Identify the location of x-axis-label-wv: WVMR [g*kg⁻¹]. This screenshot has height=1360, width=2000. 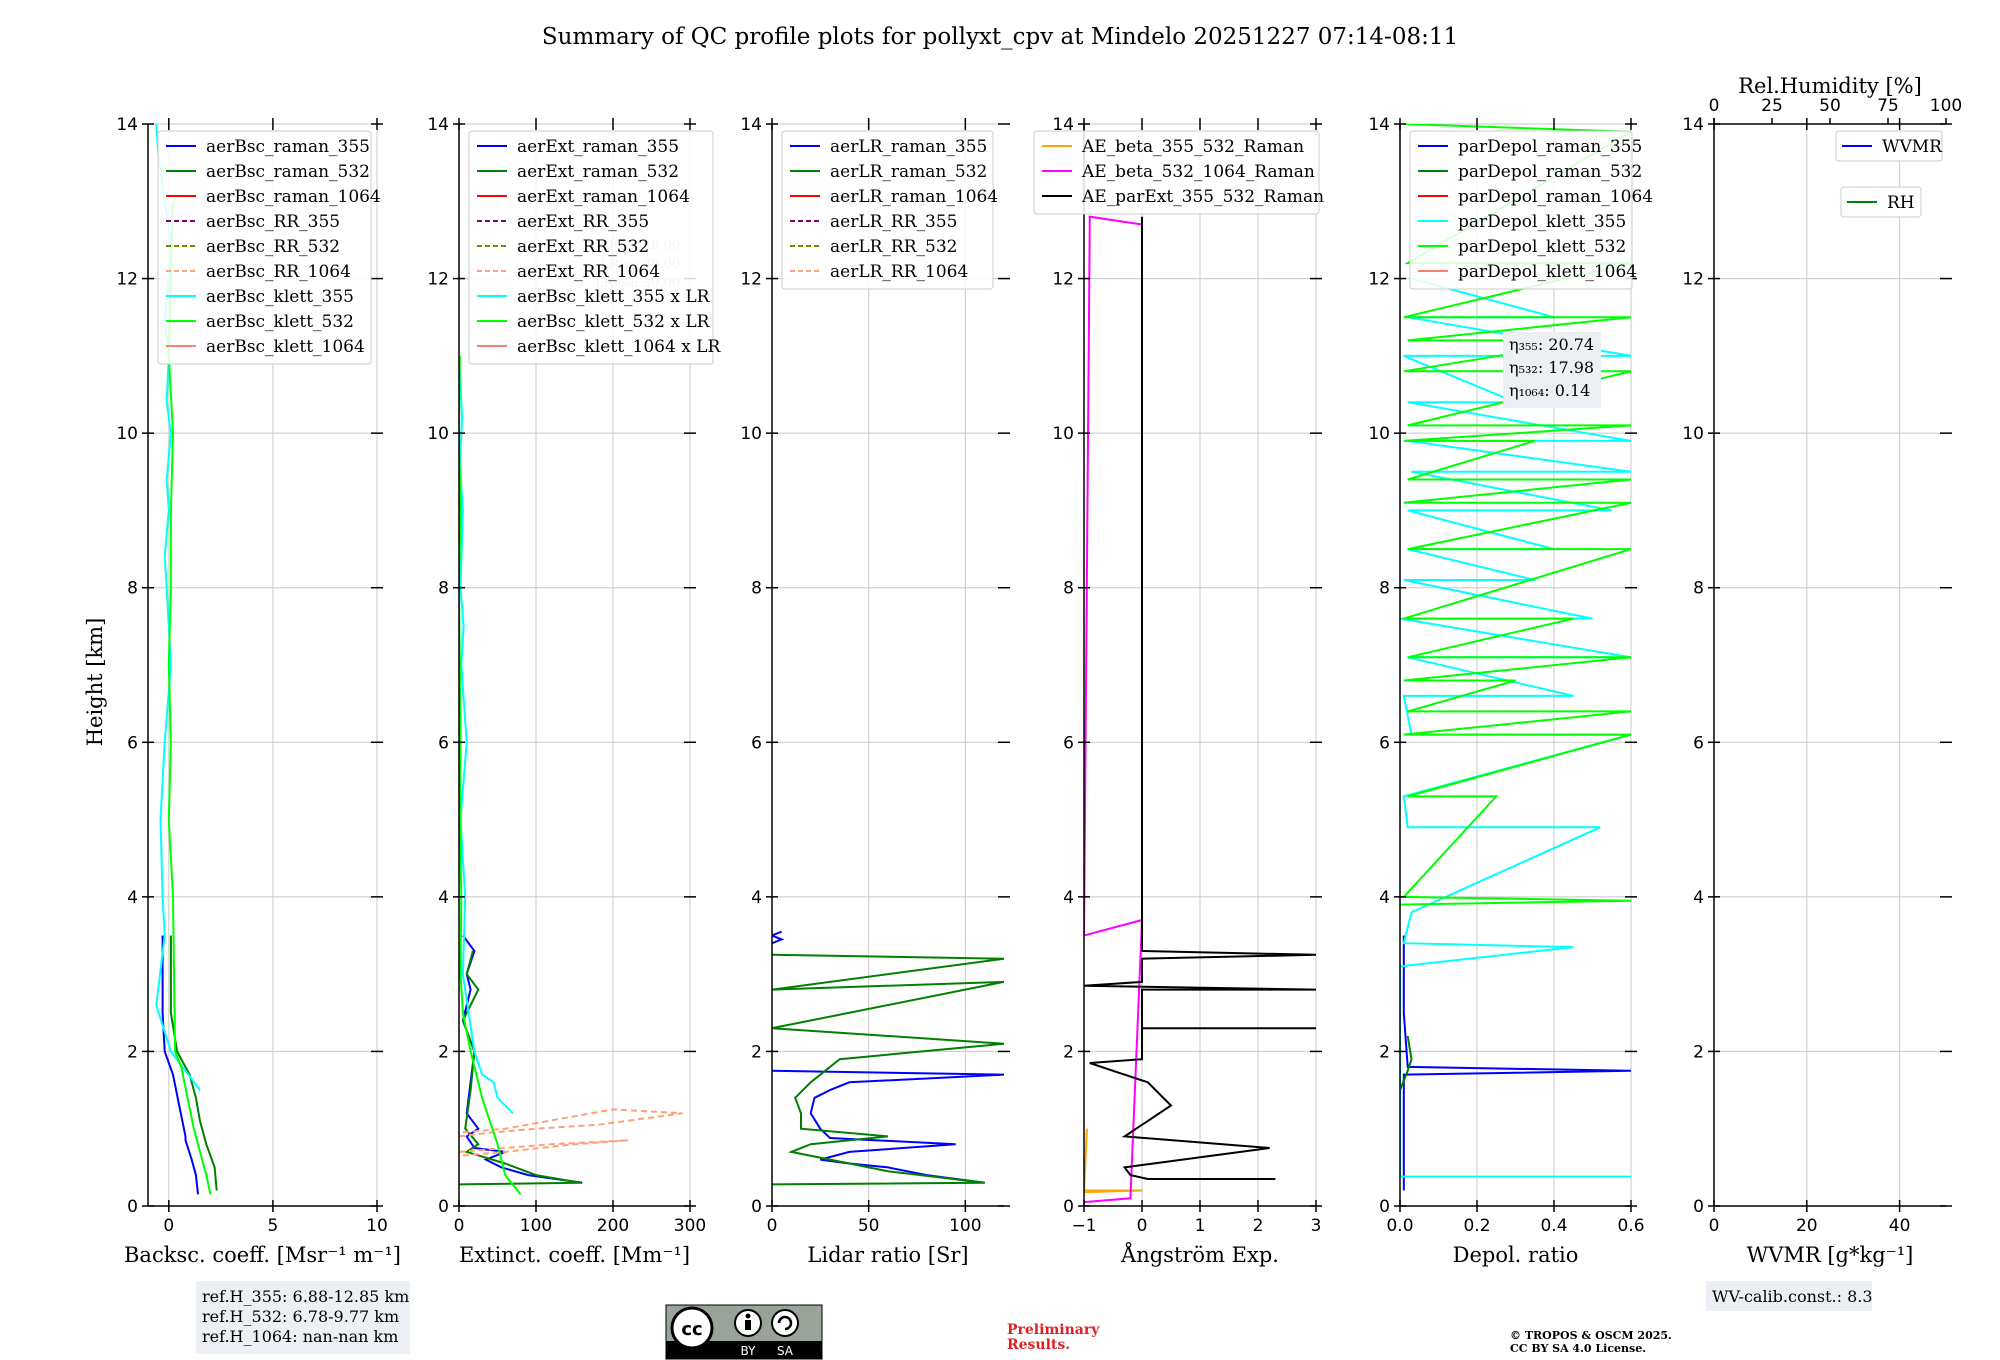
(1830, 1255).